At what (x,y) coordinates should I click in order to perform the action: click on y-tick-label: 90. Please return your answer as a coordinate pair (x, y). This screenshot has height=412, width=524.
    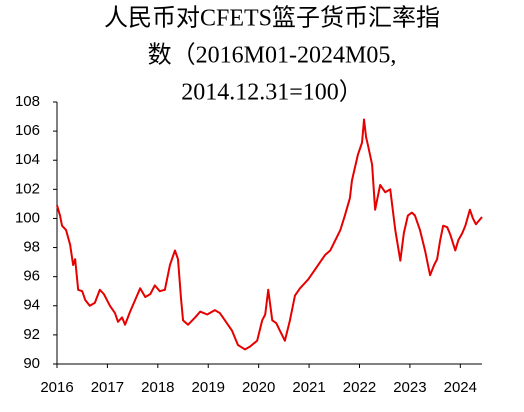
    Looking at the image, I should click on (31, 363).